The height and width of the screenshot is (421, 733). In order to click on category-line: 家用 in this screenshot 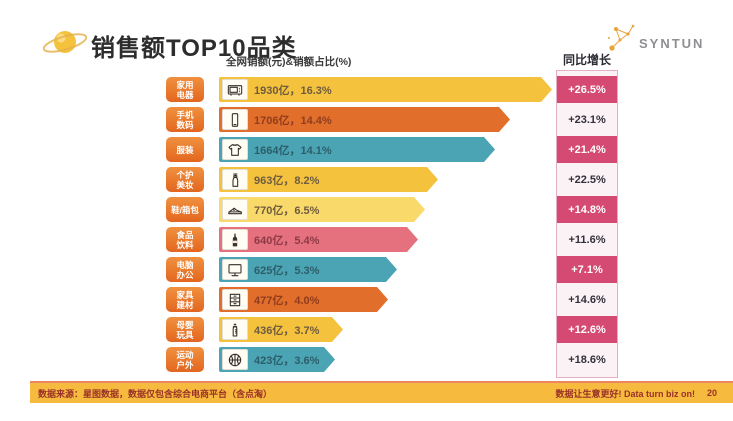, I will do `click(185, 84)`.